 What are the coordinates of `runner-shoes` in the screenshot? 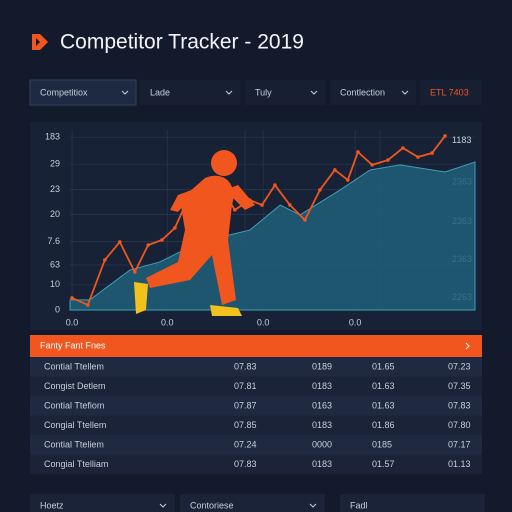 It's located at (188, 299).